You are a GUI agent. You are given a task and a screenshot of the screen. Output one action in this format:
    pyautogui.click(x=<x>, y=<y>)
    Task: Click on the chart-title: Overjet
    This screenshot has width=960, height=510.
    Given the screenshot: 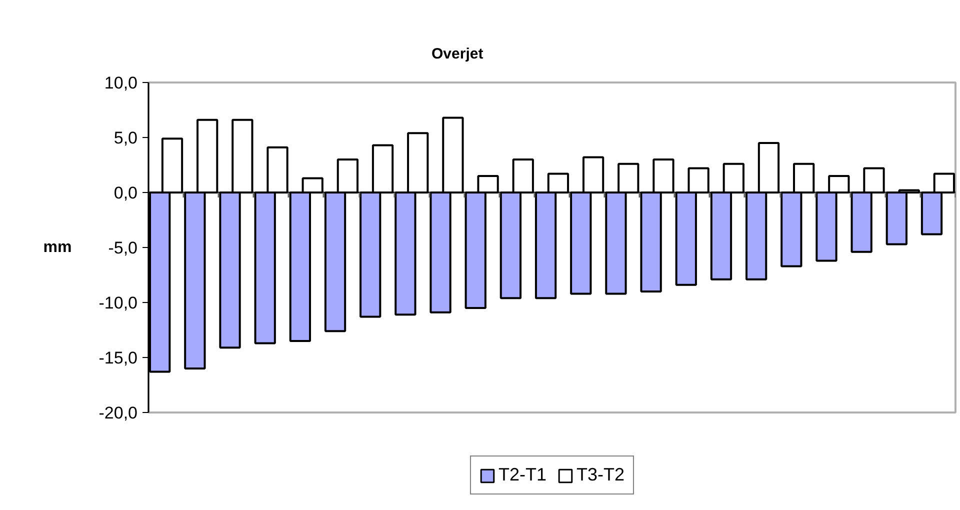 What is the action you would take?
    pyautogui.click(x=458, y=54)
    